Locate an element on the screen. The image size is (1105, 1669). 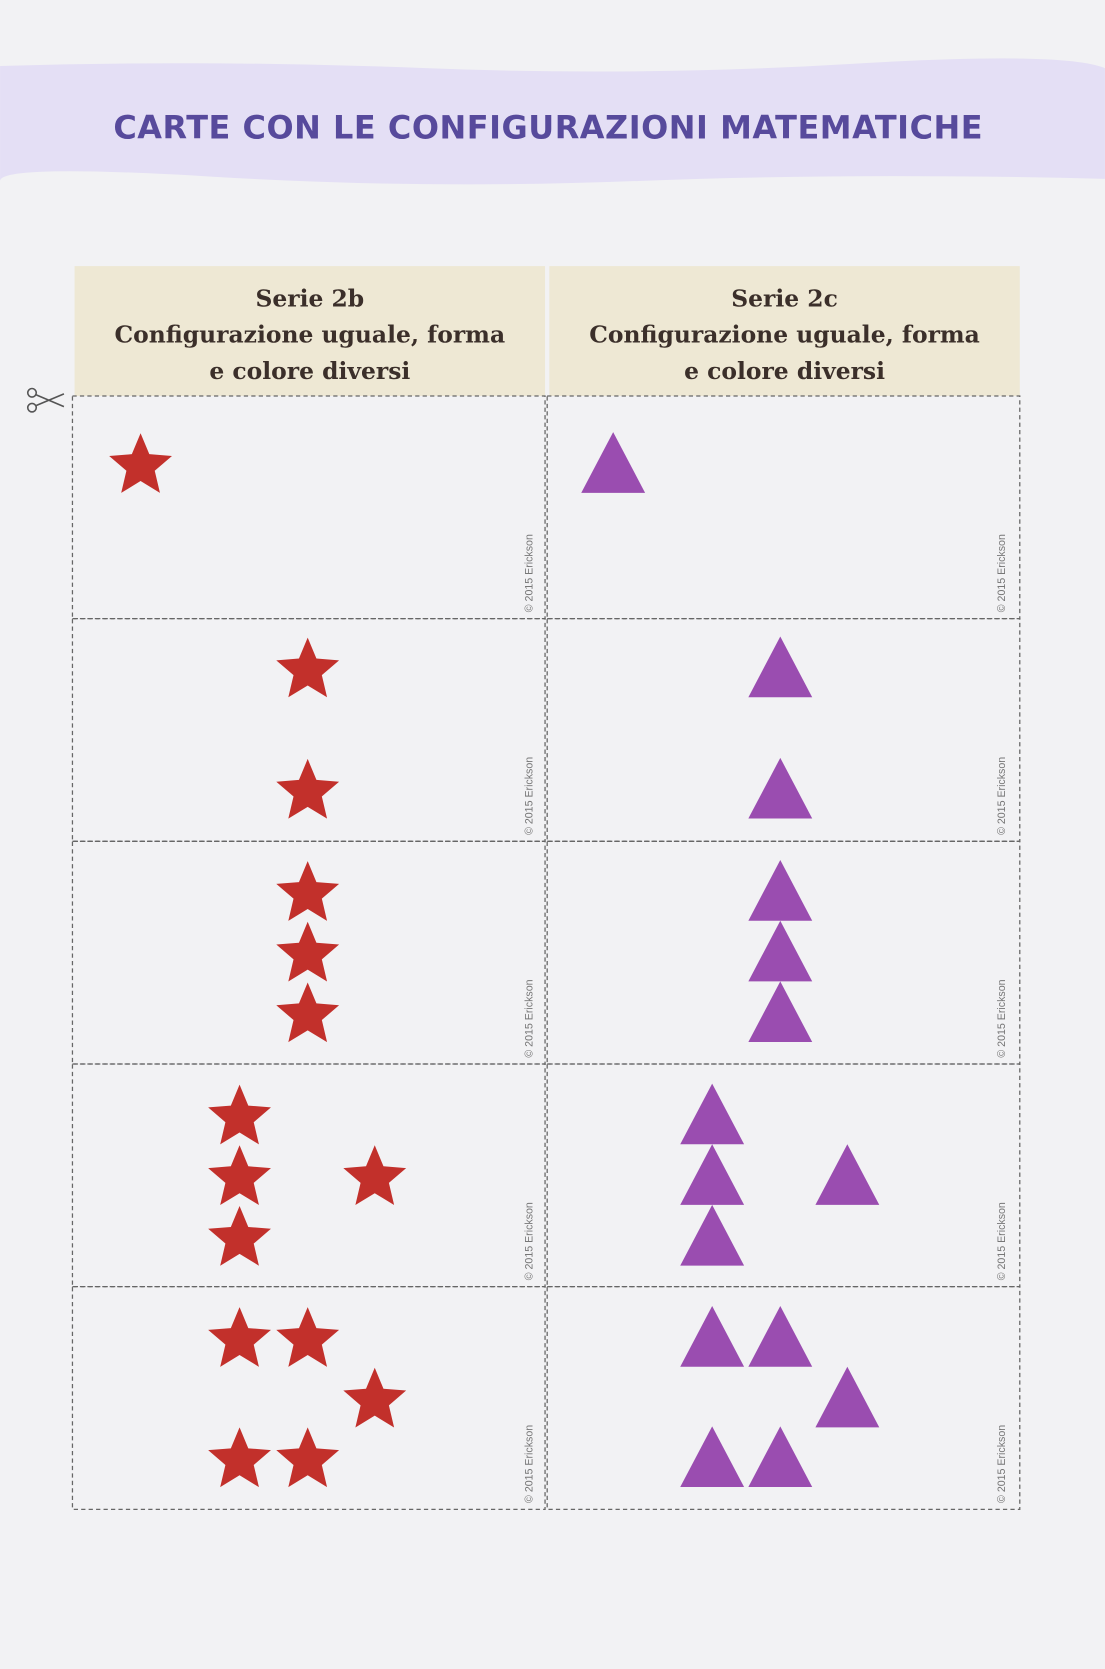
column-heading: Serie 2c is located at coordinates (784, 299).